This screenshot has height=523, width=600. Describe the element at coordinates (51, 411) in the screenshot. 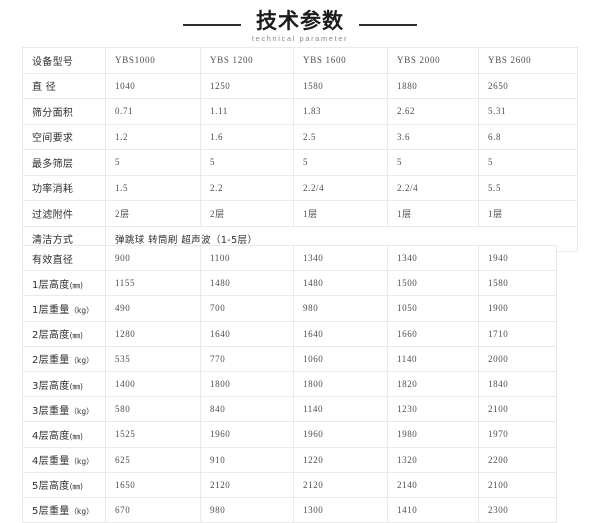

I see `row-label-text: 3层重量` at that location.